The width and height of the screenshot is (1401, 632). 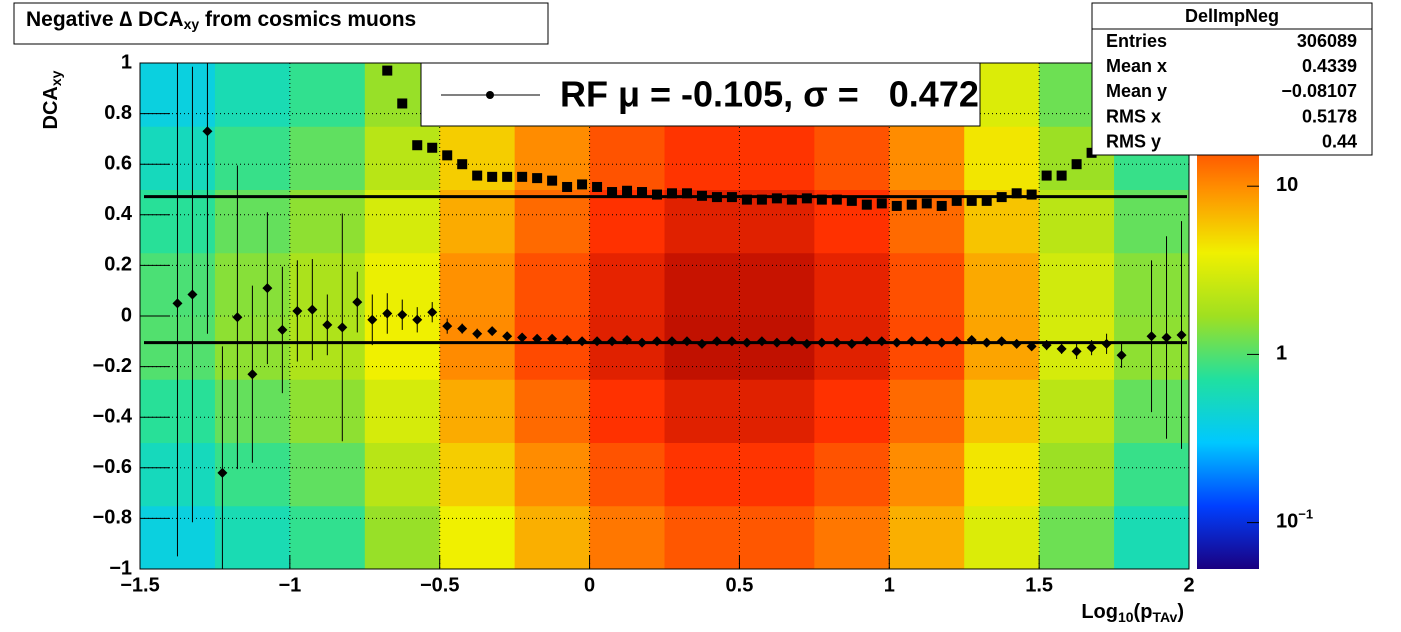 I want to click on y-tick-label: 0.6, so click(x=118, y=163).